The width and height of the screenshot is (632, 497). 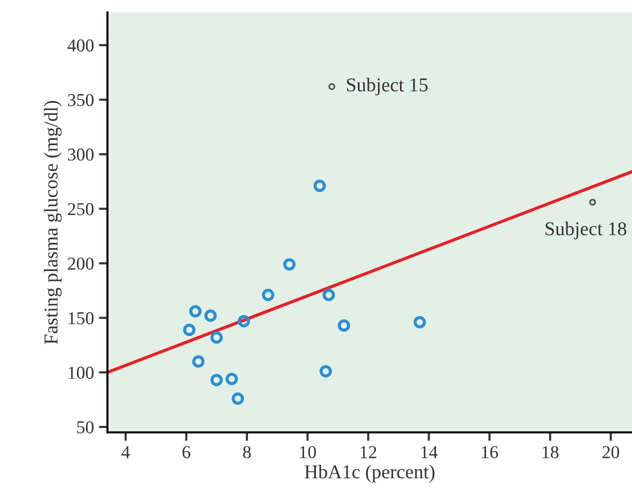 I want to click on y-axis-title: Fasting plasma glucose (mg/dl), so click(x=53, y=222).